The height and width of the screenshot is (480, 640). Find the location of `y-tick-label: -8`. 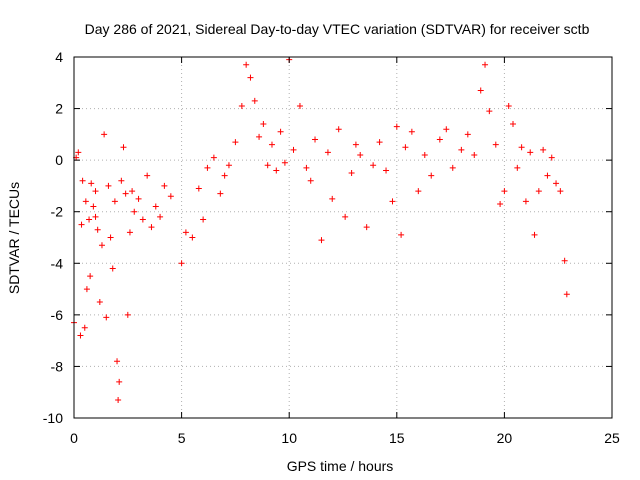

y-tick-label: -8 is located at coordinates (57, 366).